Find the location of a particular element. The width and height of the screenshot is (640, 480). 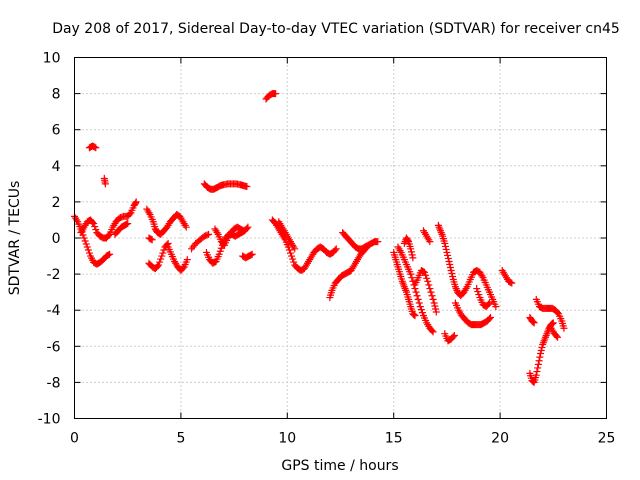

series-seg-f is located at coordinates (166, 221).